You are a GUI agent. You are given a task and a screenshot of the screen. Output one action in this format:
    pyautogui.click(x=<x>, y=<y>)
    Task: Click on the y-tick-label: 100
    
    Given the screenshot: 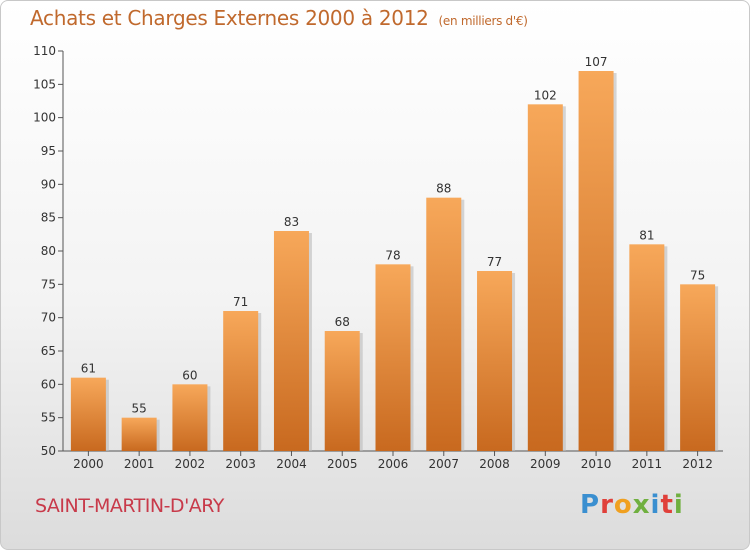 What is the action you would take?
    pyautogui.click(x=44, y=118)
    